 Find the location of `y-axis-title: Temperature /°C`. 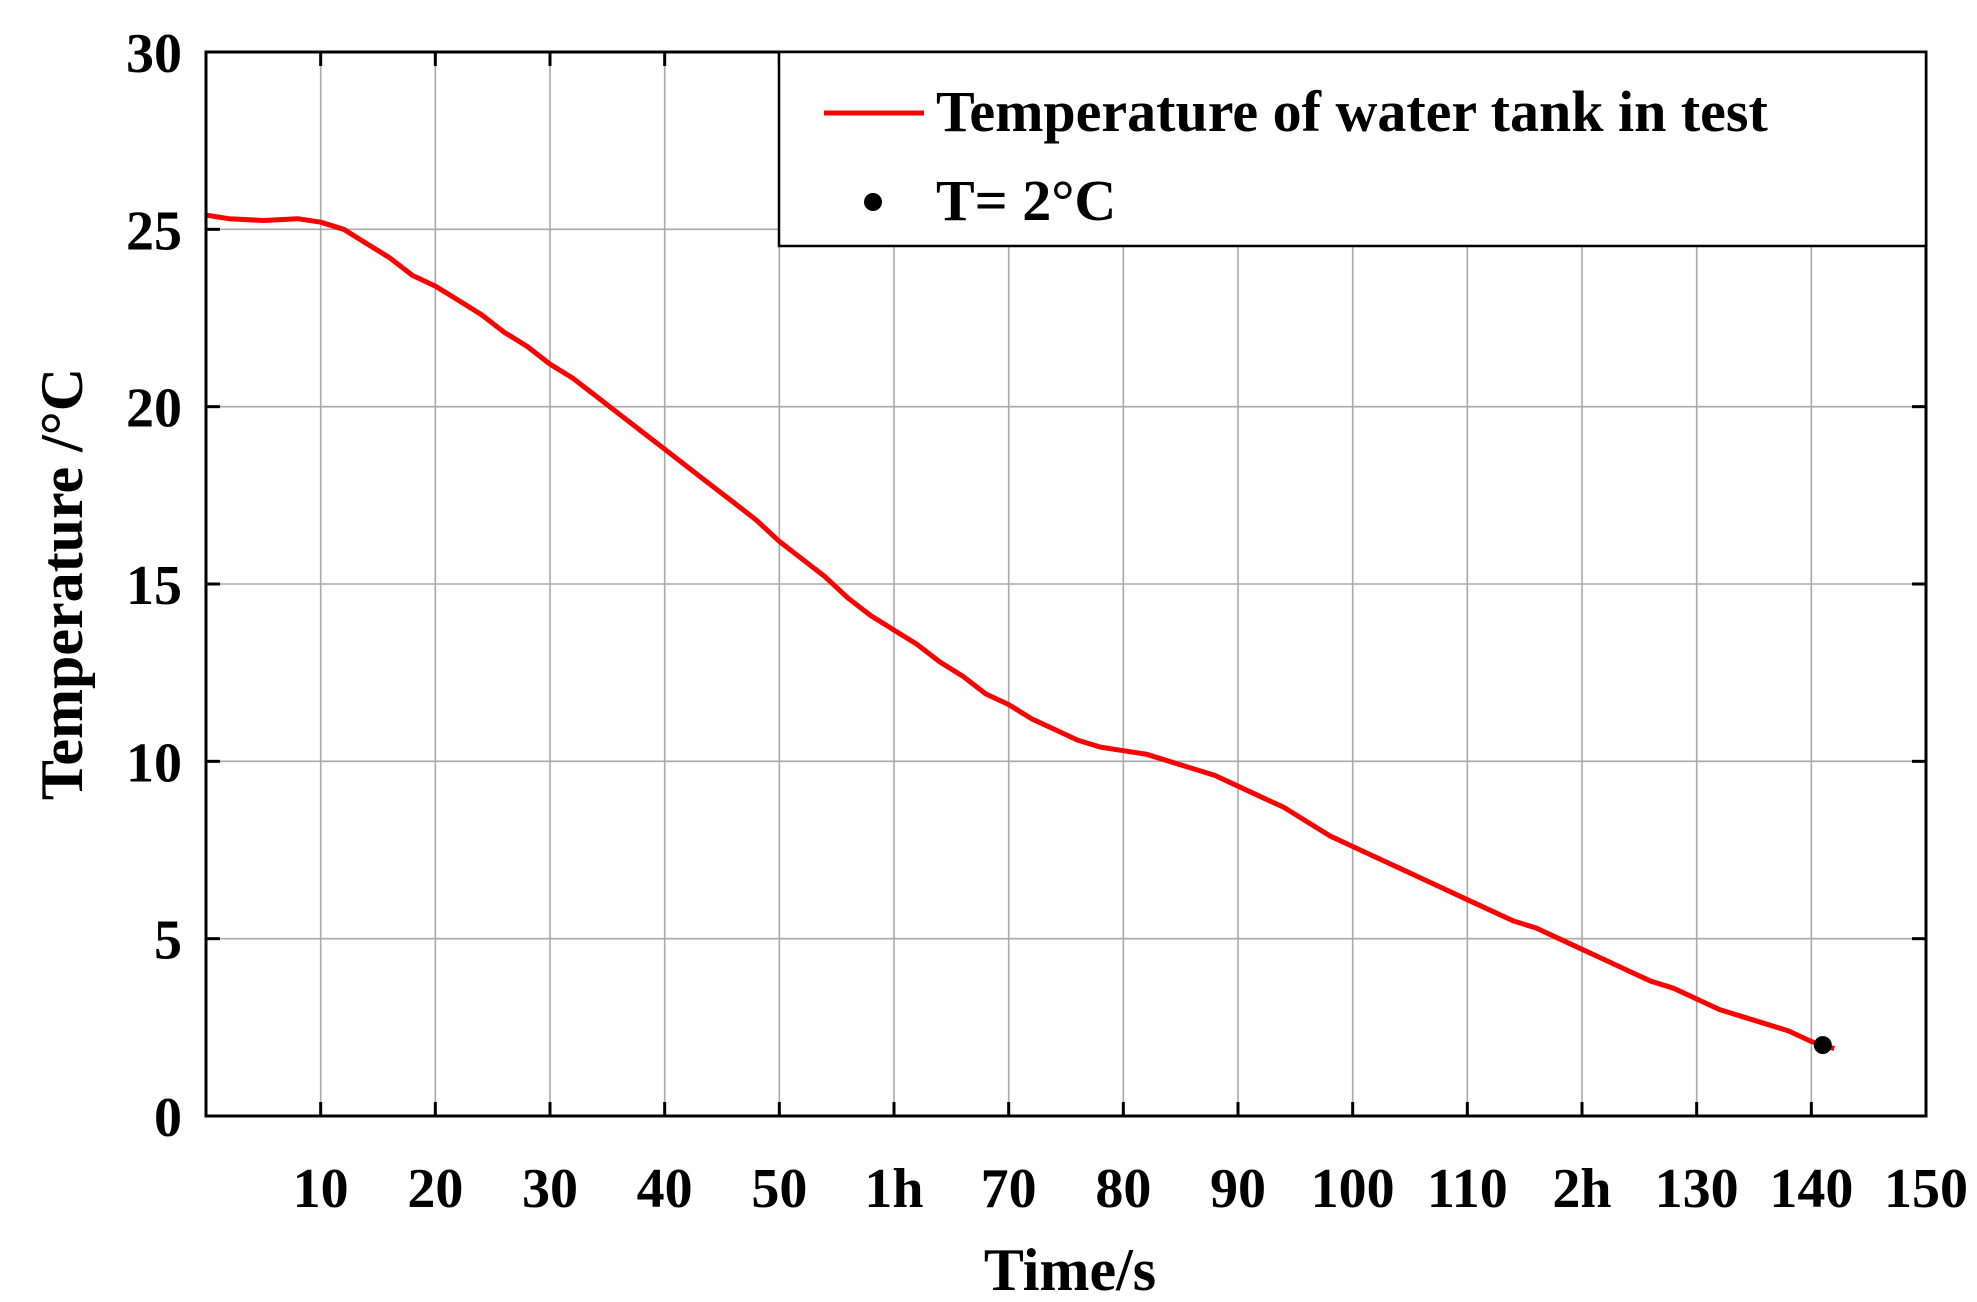

y-axis-title: Temperature /°C is located at coordinates (62, 584).